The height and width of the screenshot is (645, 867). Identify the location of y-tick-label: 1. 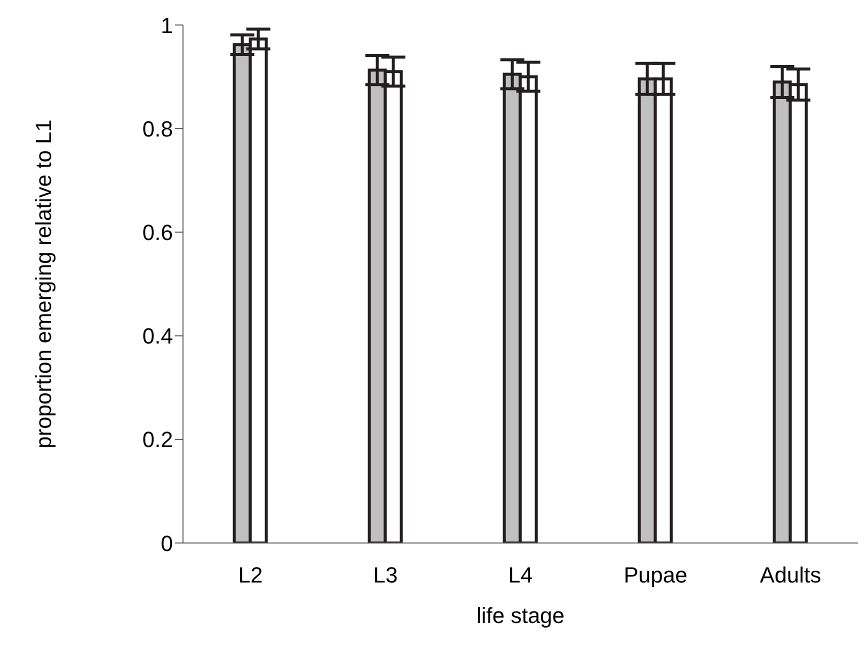
(166, 25).